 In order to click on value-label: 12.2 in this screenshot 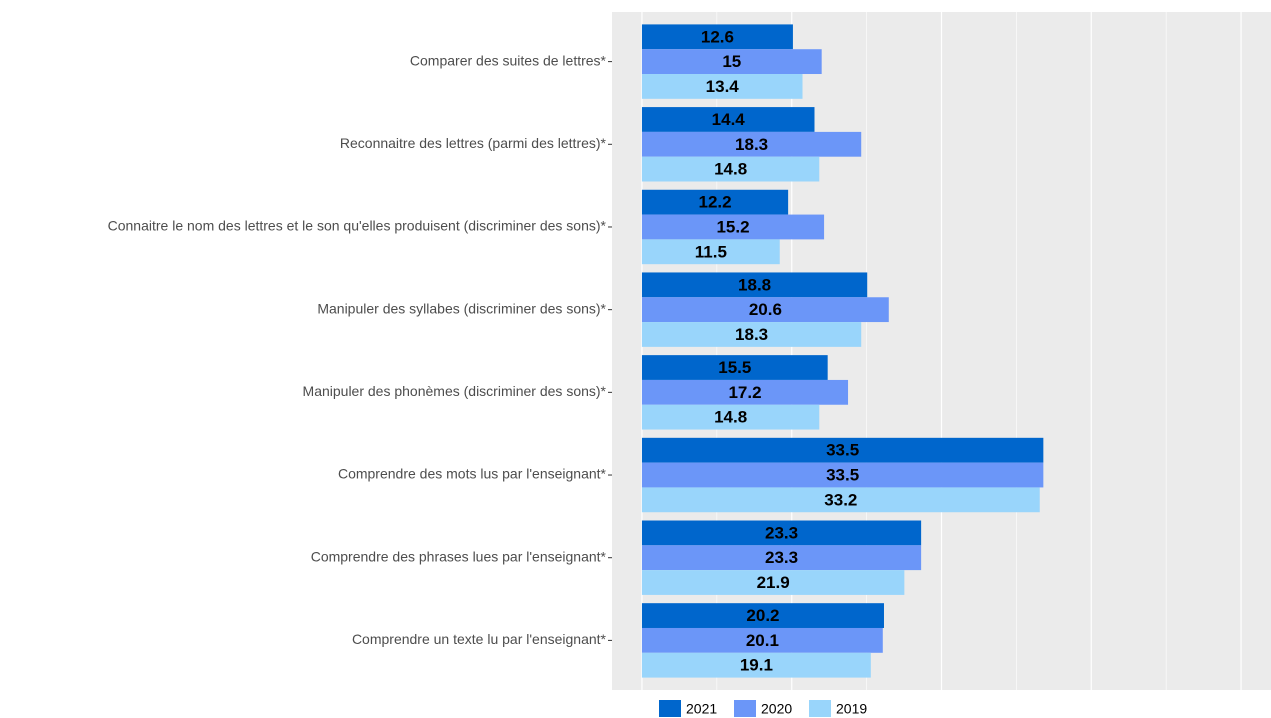, I will do `click(714, 202)`.